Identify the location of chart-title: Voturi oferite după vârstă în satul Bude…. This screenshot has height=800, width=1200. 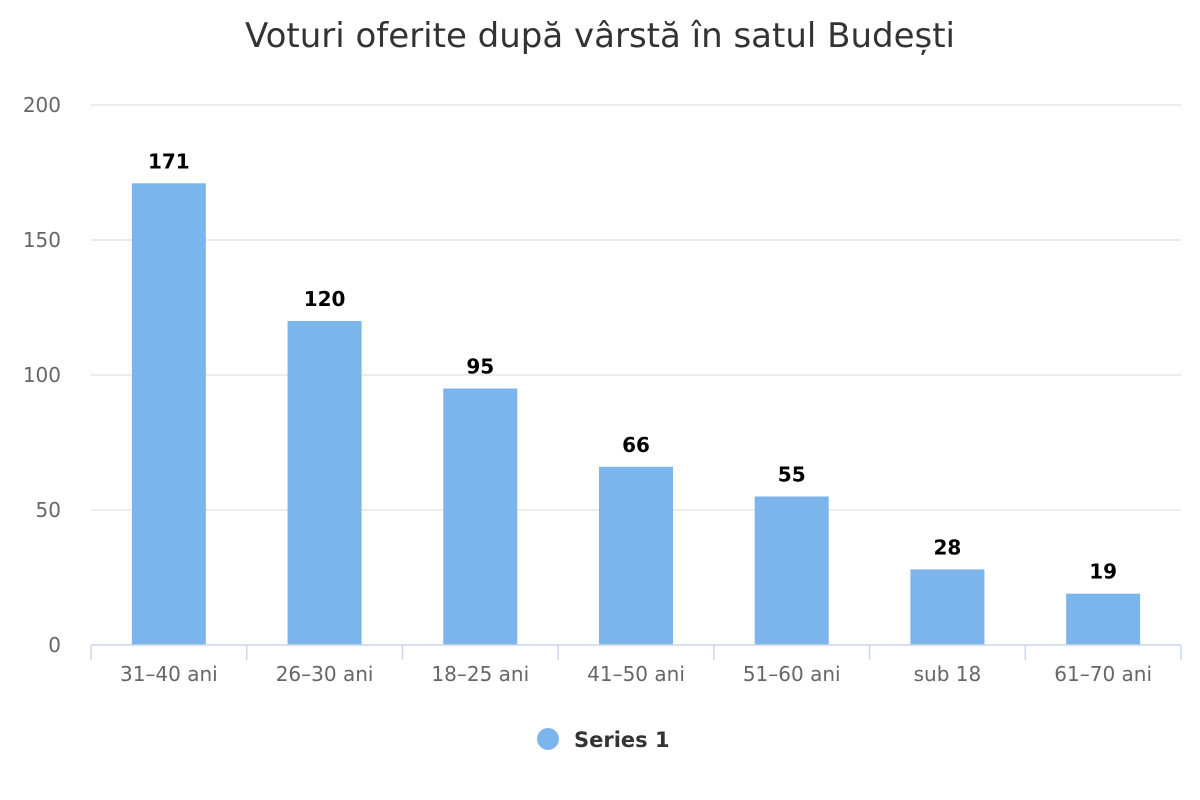
(600, 36).